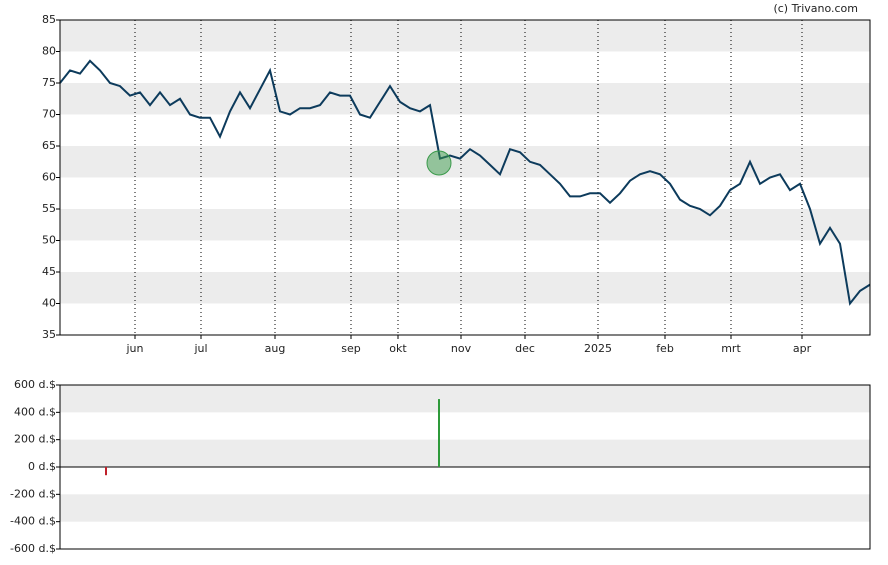  What do you see at coordinates (33, 521) in the screenshot?
I see `y-tick-label: -400 d.$` at bounding box center [33, 521].